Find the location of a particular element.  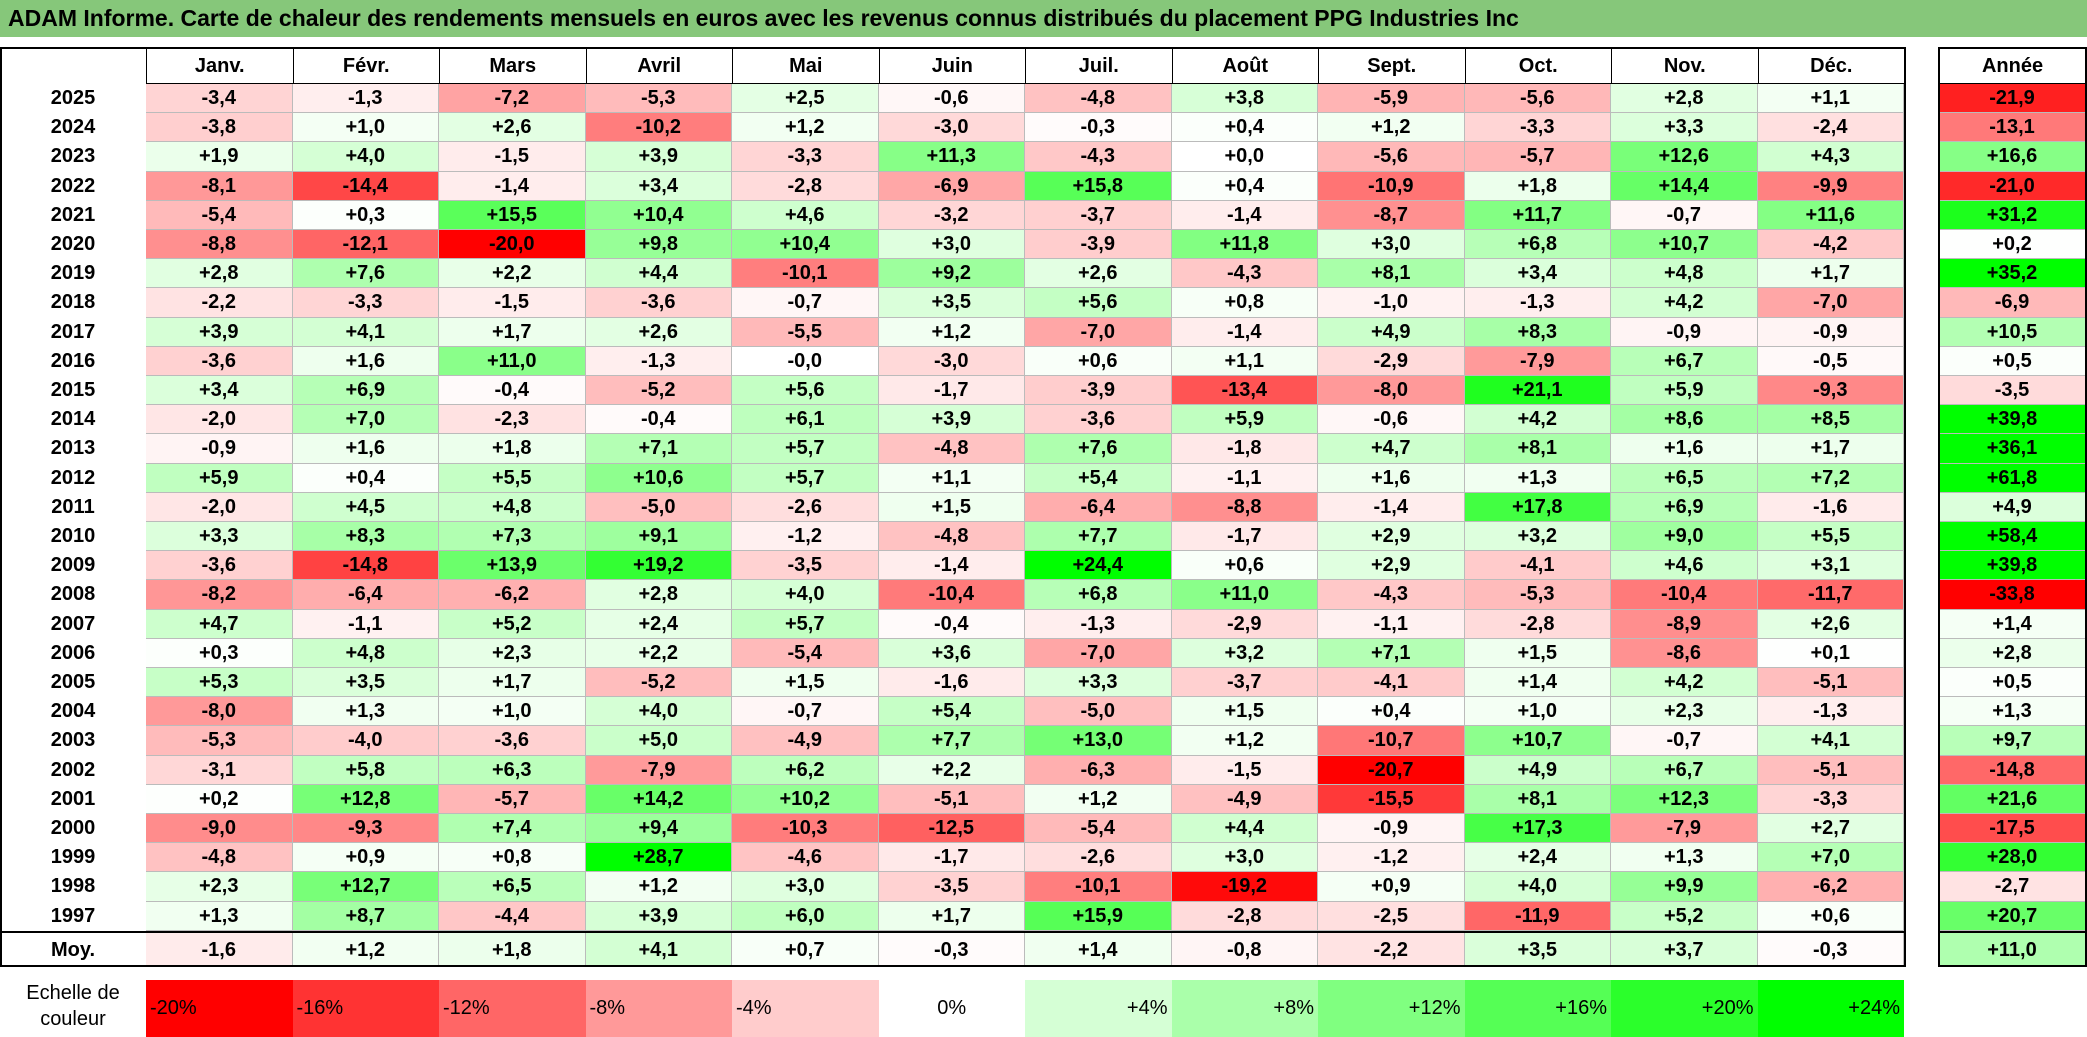

heatmap-cell: +1,6 is located at coordinates (365, 449).